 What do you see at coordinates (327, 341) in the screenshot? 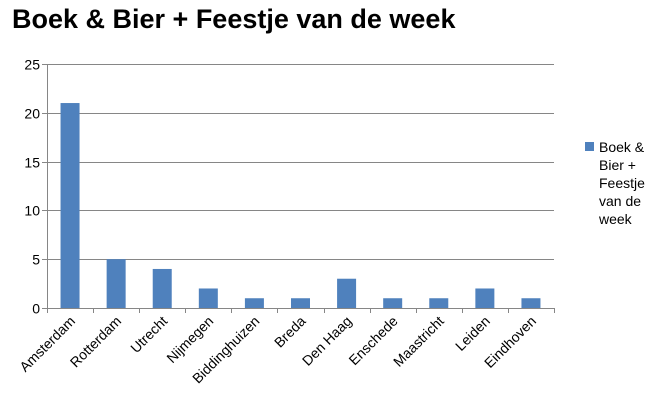
I see `x-tick-label: Den Haag` at bounding box center [327, 341].